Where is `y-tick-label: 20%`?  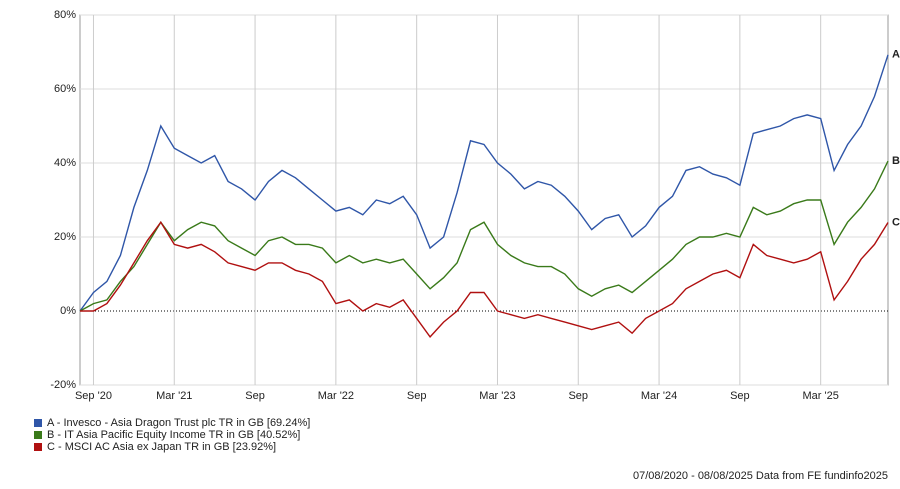
y-tick-label: 20% is located at coordinates (65, 237).